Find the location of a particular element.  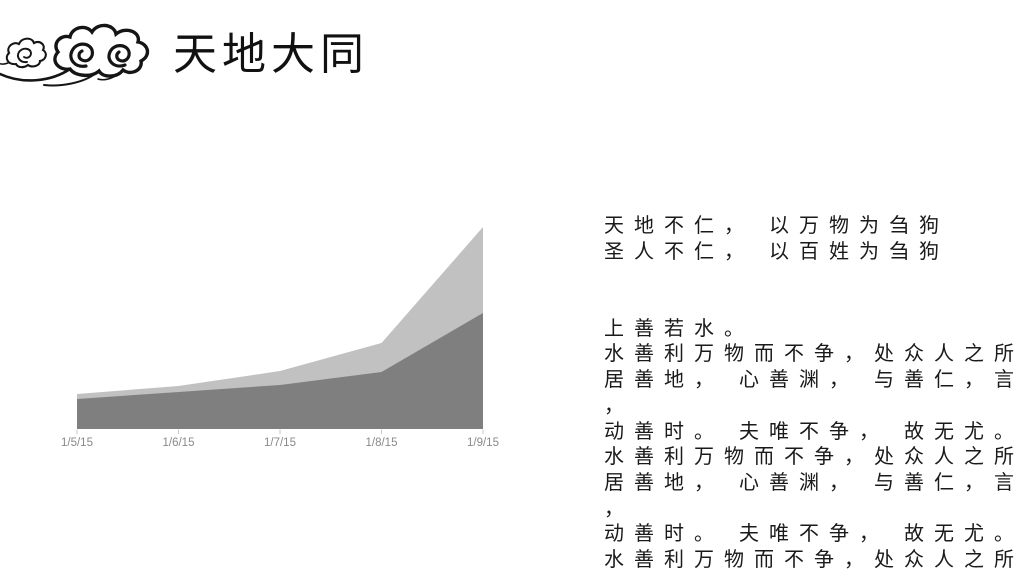

small-cloud-outline is located at coordinates (26, 53).